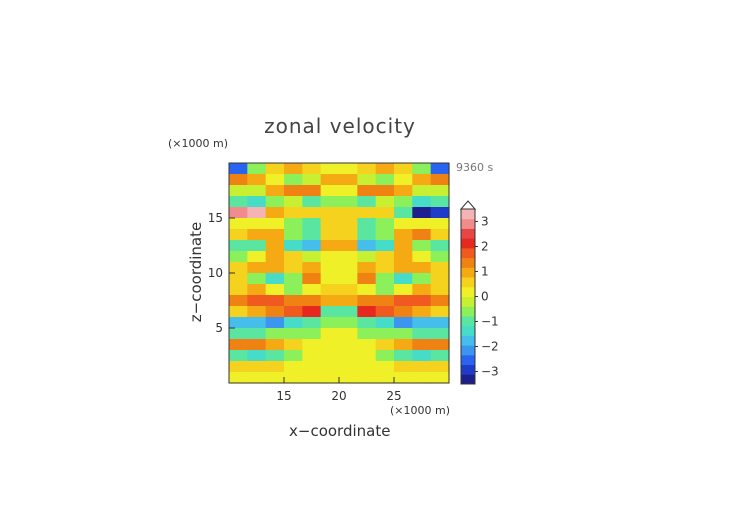 The height and width of the screenshot is (532, 752). What do you see at coordinates (283, 396) in the screenshot?
I see `x-tick-label: 15` at bounding box center [283, 396].